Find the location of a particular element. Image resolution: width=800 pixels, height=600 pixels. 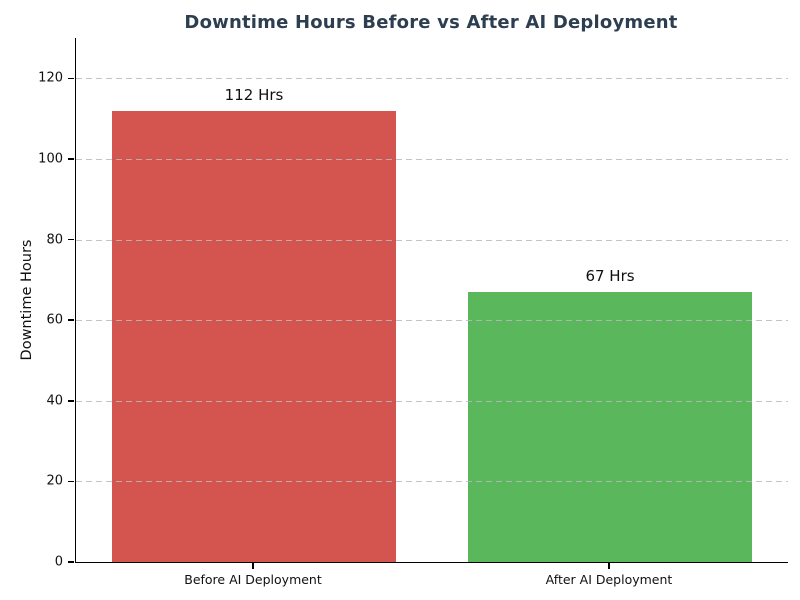

bar-value-label: 67 Hrs is located at coordinates (610, 275).